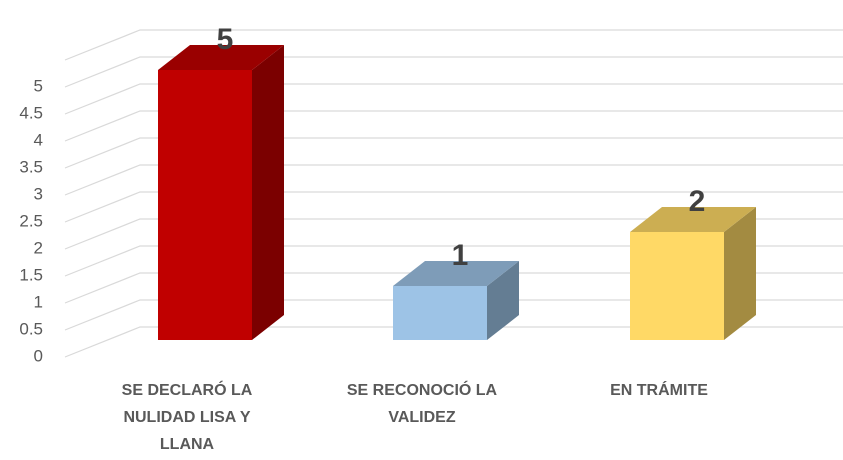 This screenshot has width=843, height=460. Describe the element at coordinates (697, 201) in the screenshot. I see `data-label: 2` at that location.